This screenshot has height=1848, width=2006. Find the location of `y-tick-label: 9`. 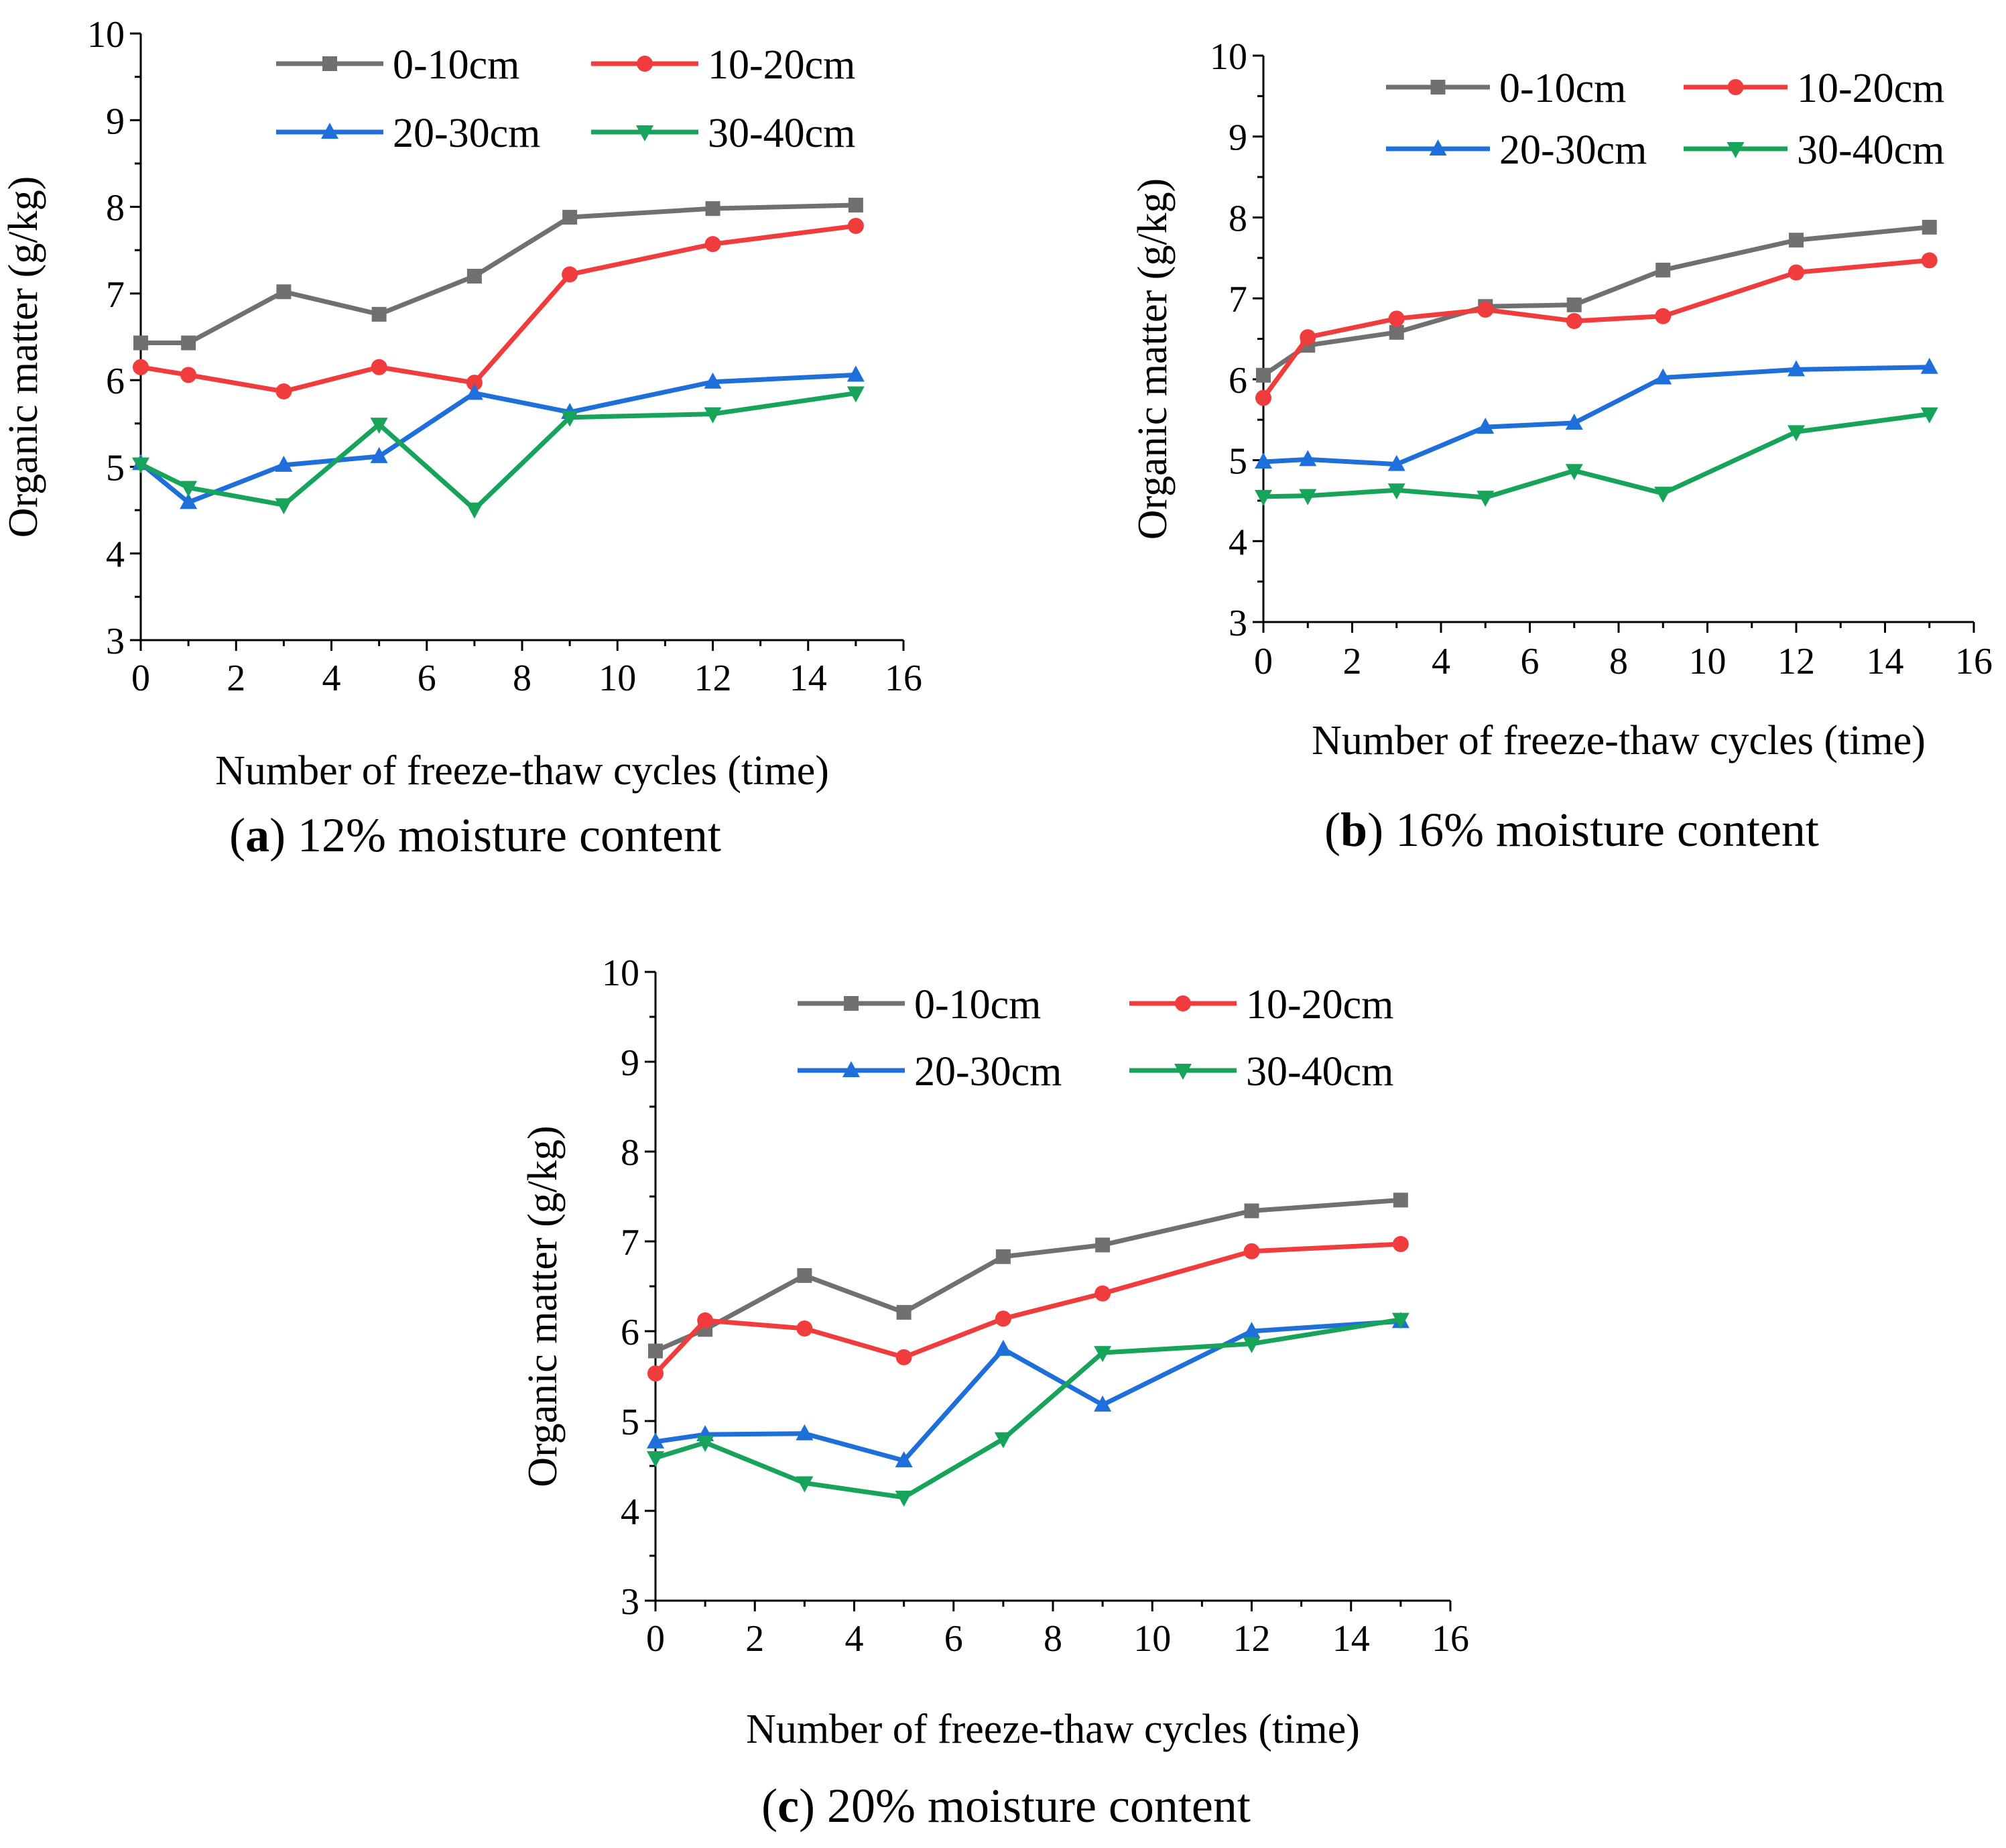

y-tick-label: 9 is located at coordinates (115, 121).